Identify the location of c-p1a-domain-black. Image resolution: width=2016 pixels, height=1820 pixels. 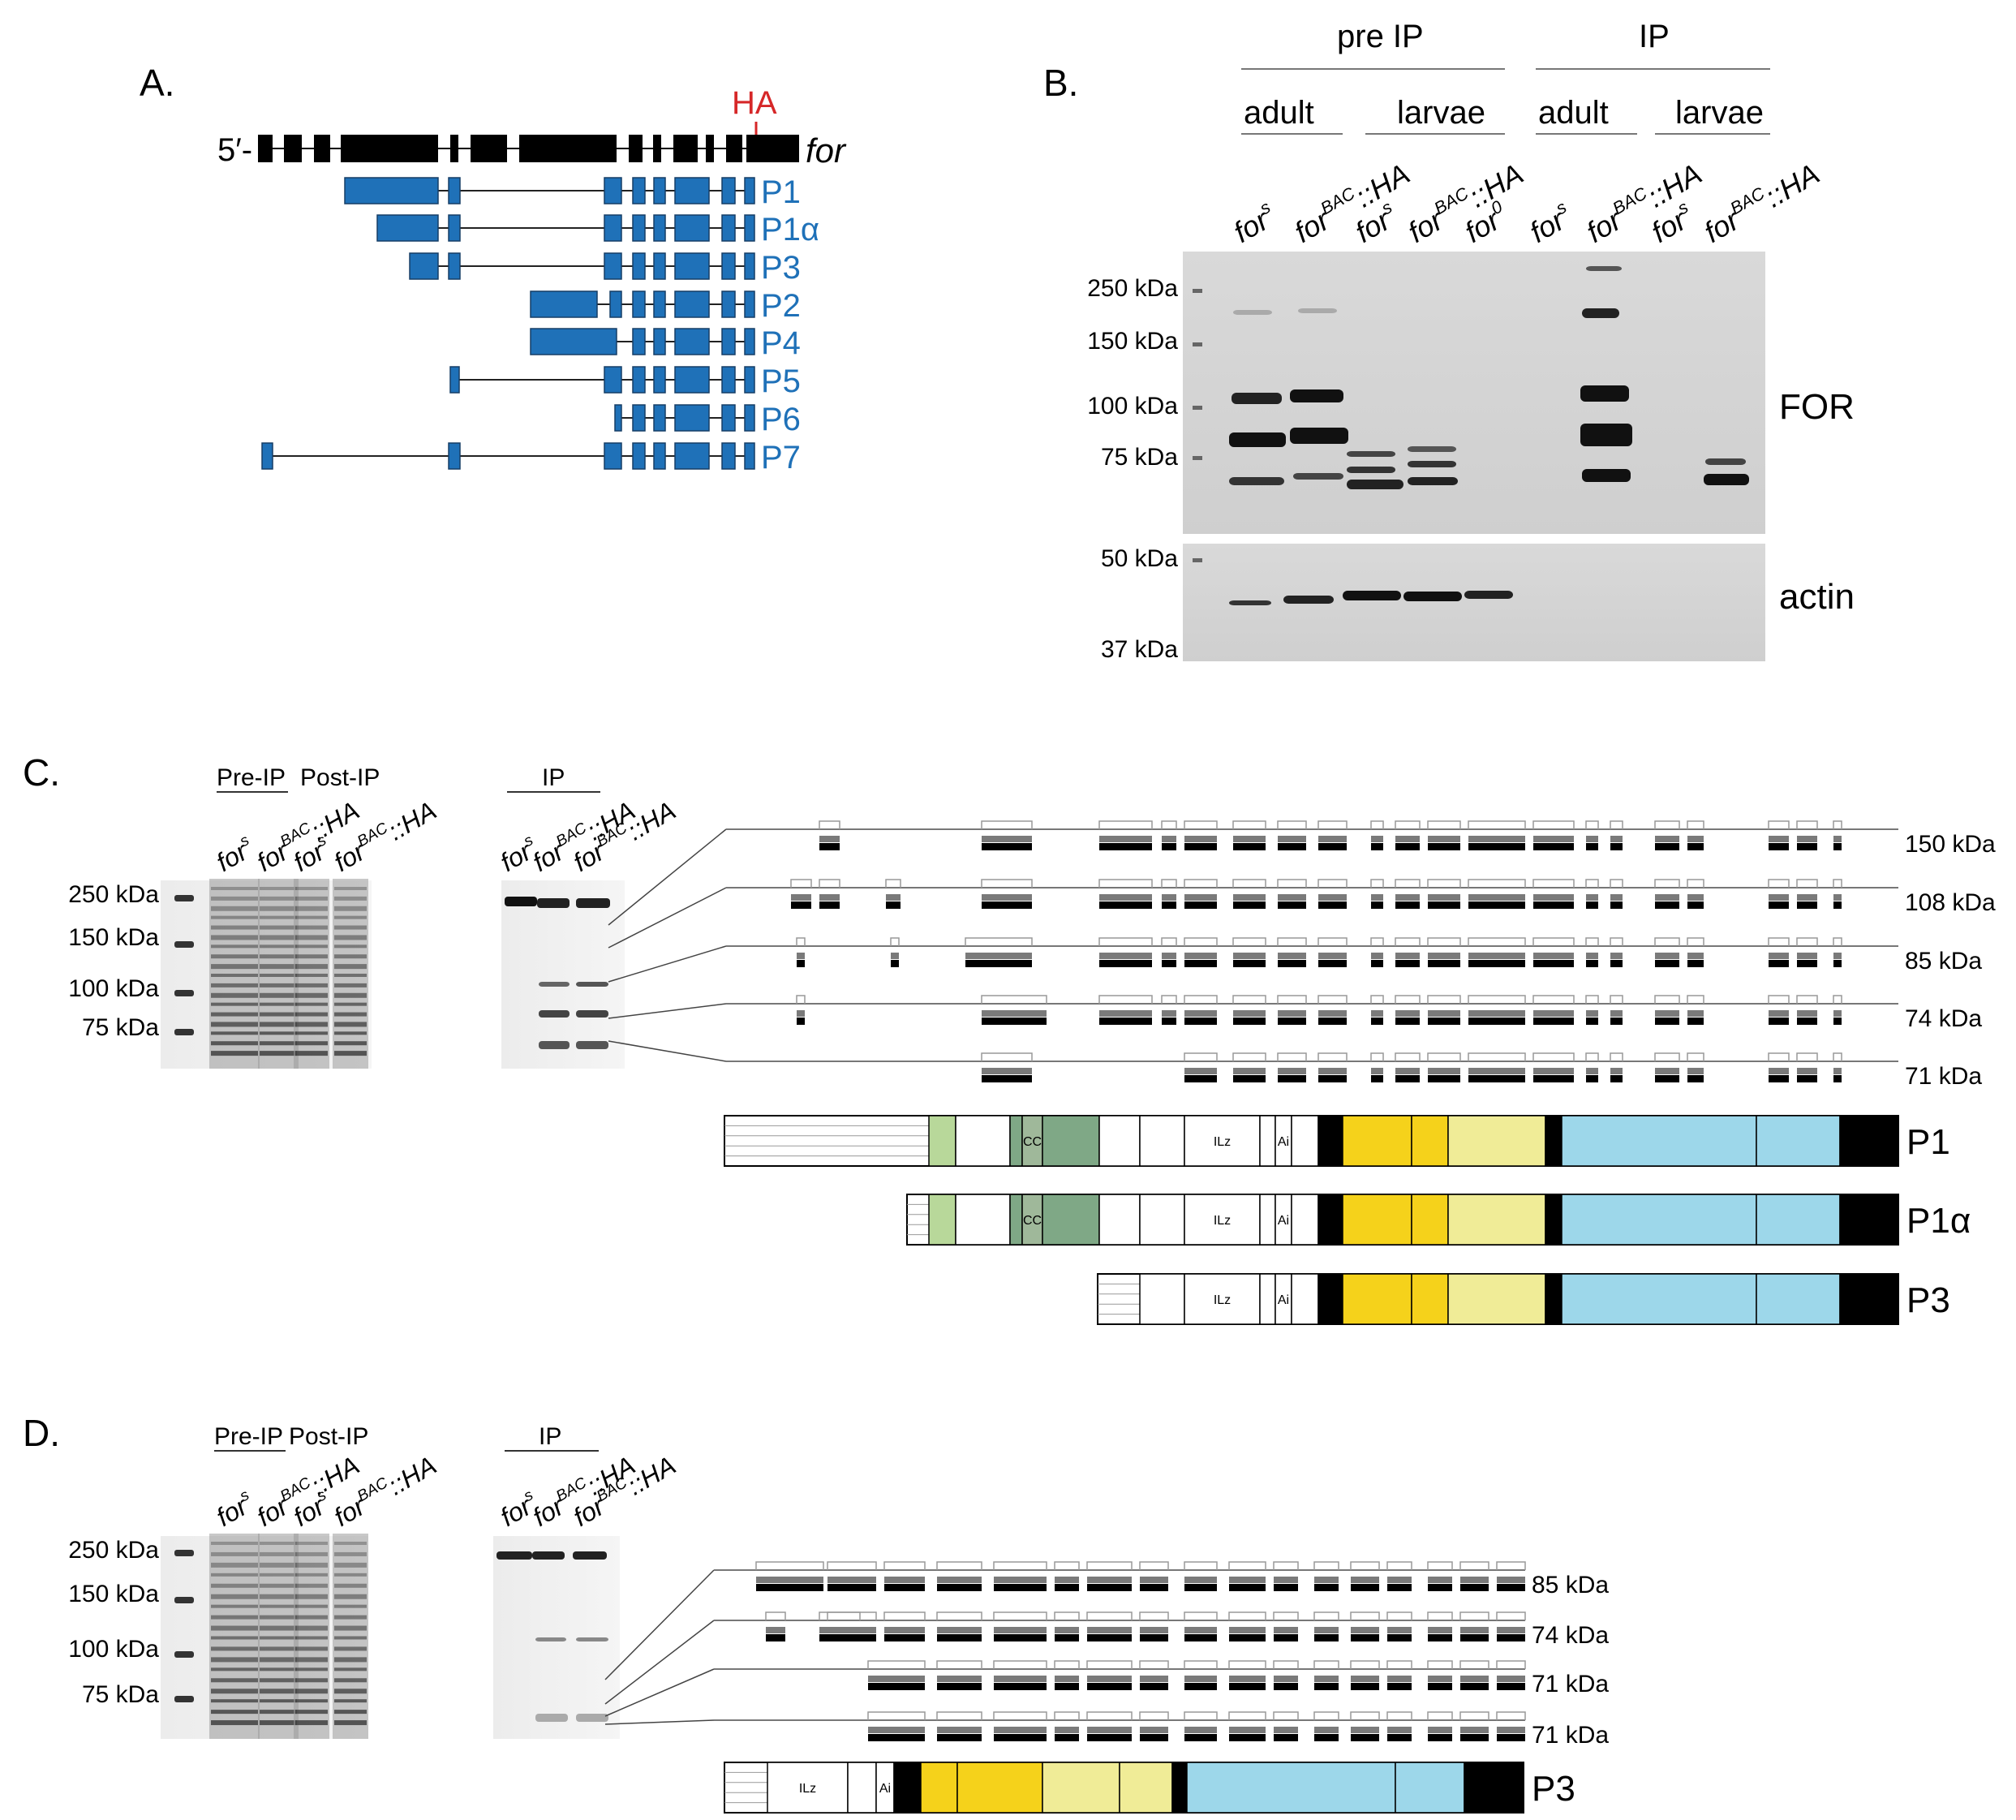
(1330, 1220).